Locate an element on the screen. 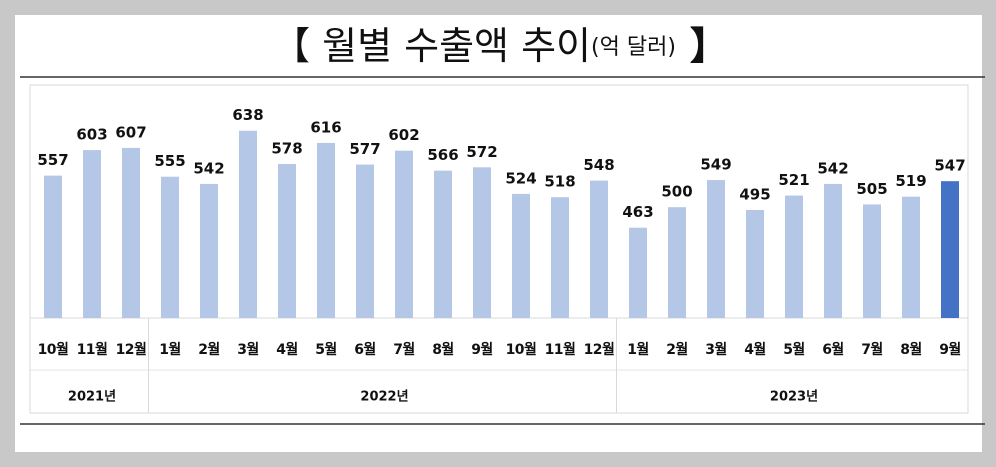  data-label: 549 is located at coordinates (715, 165).